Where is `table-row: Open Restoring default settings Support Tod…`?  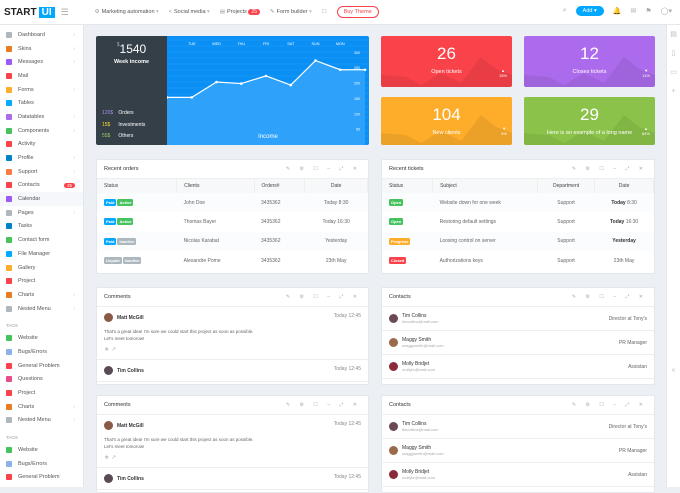 table-row: Open Restoring default settings Support Tod… is located at coordinates (518, 221).